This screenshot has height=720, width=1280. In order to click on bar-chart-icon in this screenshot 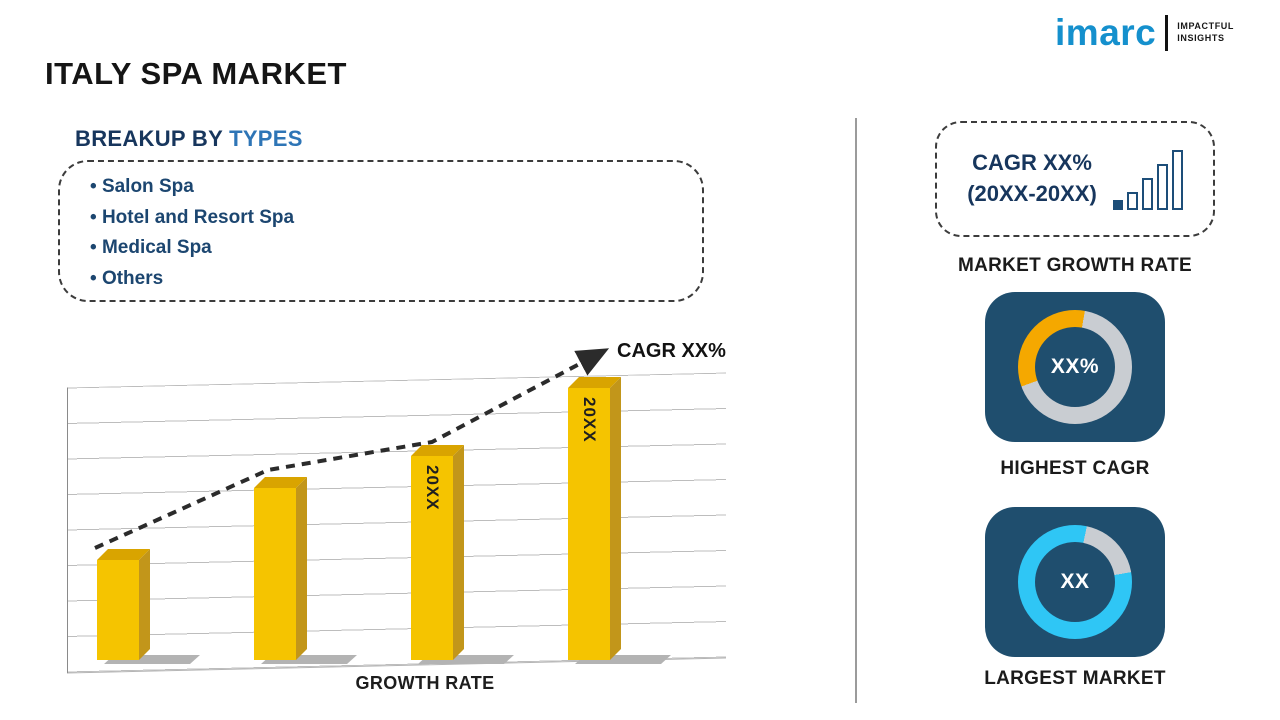, I will do `click(1147, 179)`.